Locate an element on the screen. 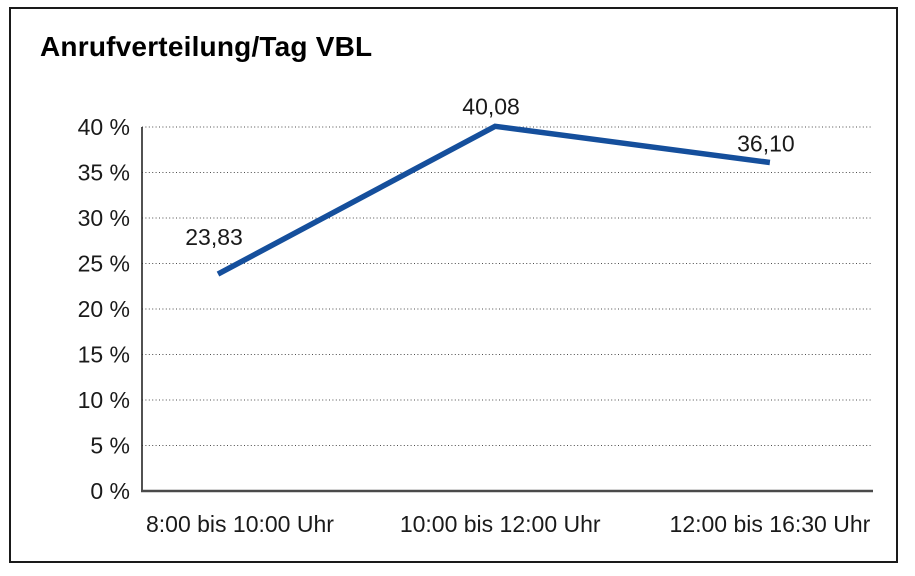 The width and height of the screenshot is (915, 576). x-tick-label: 10:00 bis 12:00 Uhr is located at coordinates (500, 524).